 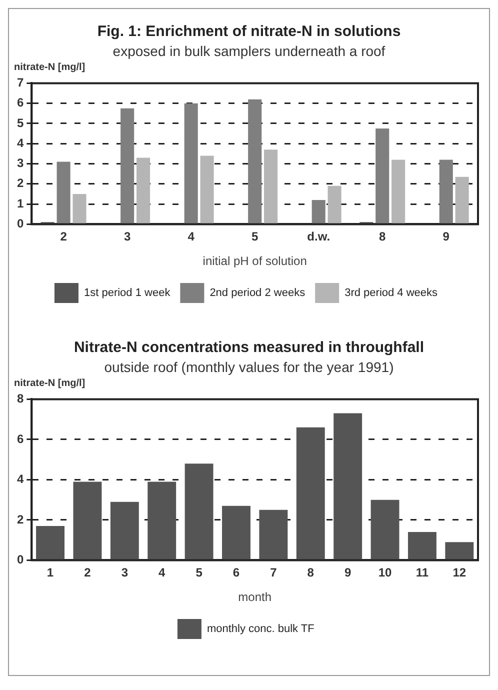 What do you see at coordinates (20, 399) in the screenshot?
I see `y-tick-label: 8` at bounding box center [20, 399].